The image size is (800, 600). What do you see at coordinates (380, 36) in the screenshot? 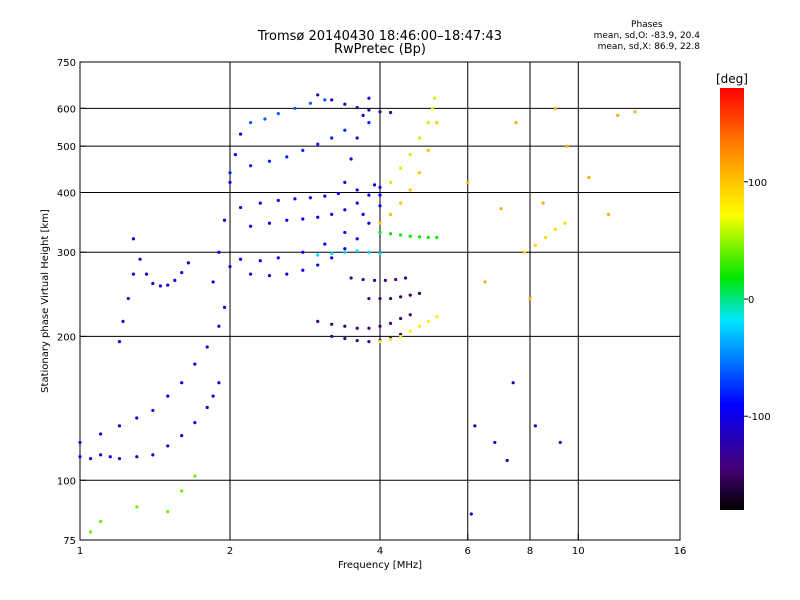
I see `chart-title: Tromsø 20140430 18:46:00–18:47:43` at bounding box center [380, 36].